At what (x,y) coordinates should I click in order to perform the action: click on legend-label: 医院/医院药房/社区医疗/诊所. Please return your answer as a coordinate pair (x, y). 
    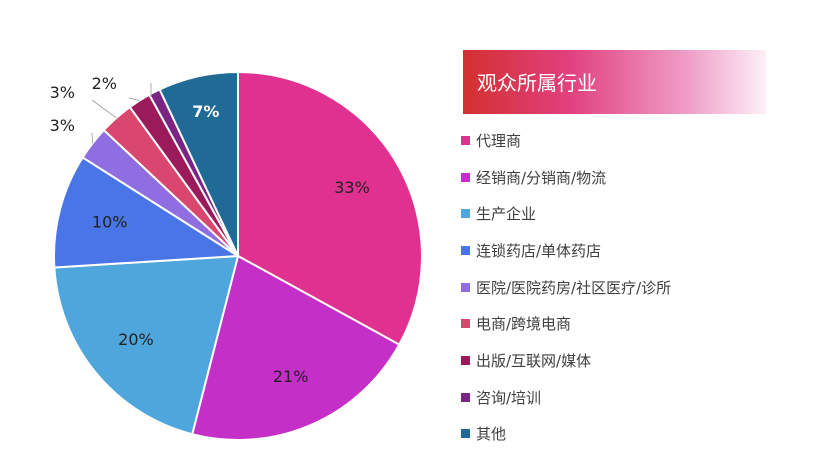
    Looking at the image, I should click on (574, 287).